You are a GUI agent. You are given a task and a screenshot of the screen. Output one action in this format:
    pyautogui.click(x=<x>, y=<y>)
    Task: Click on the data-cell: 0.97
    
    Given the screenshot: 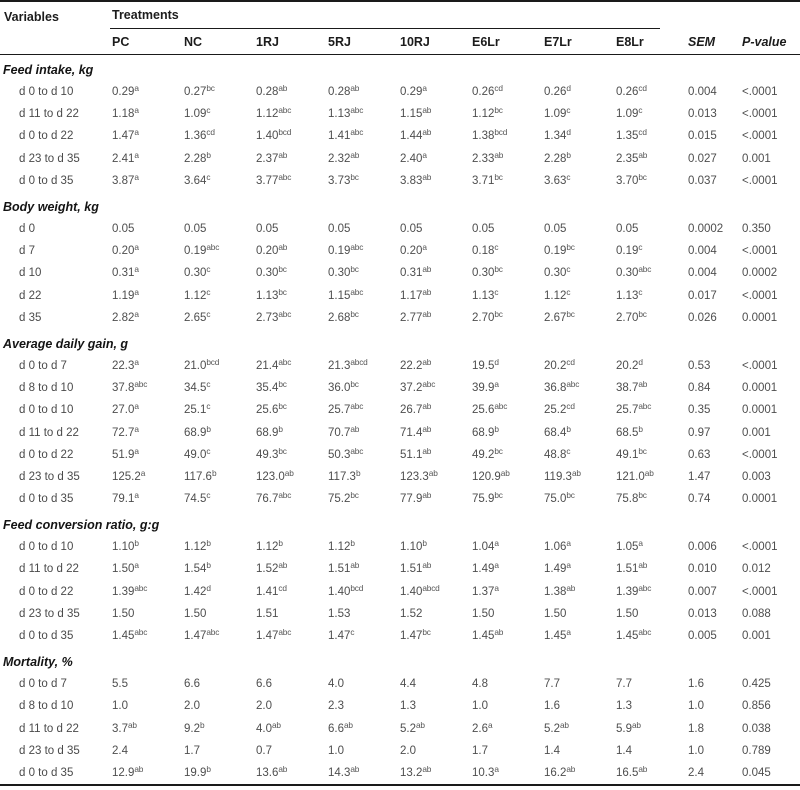 What is the action you would take?
    pyautogui.click(x=699, y=432)
    